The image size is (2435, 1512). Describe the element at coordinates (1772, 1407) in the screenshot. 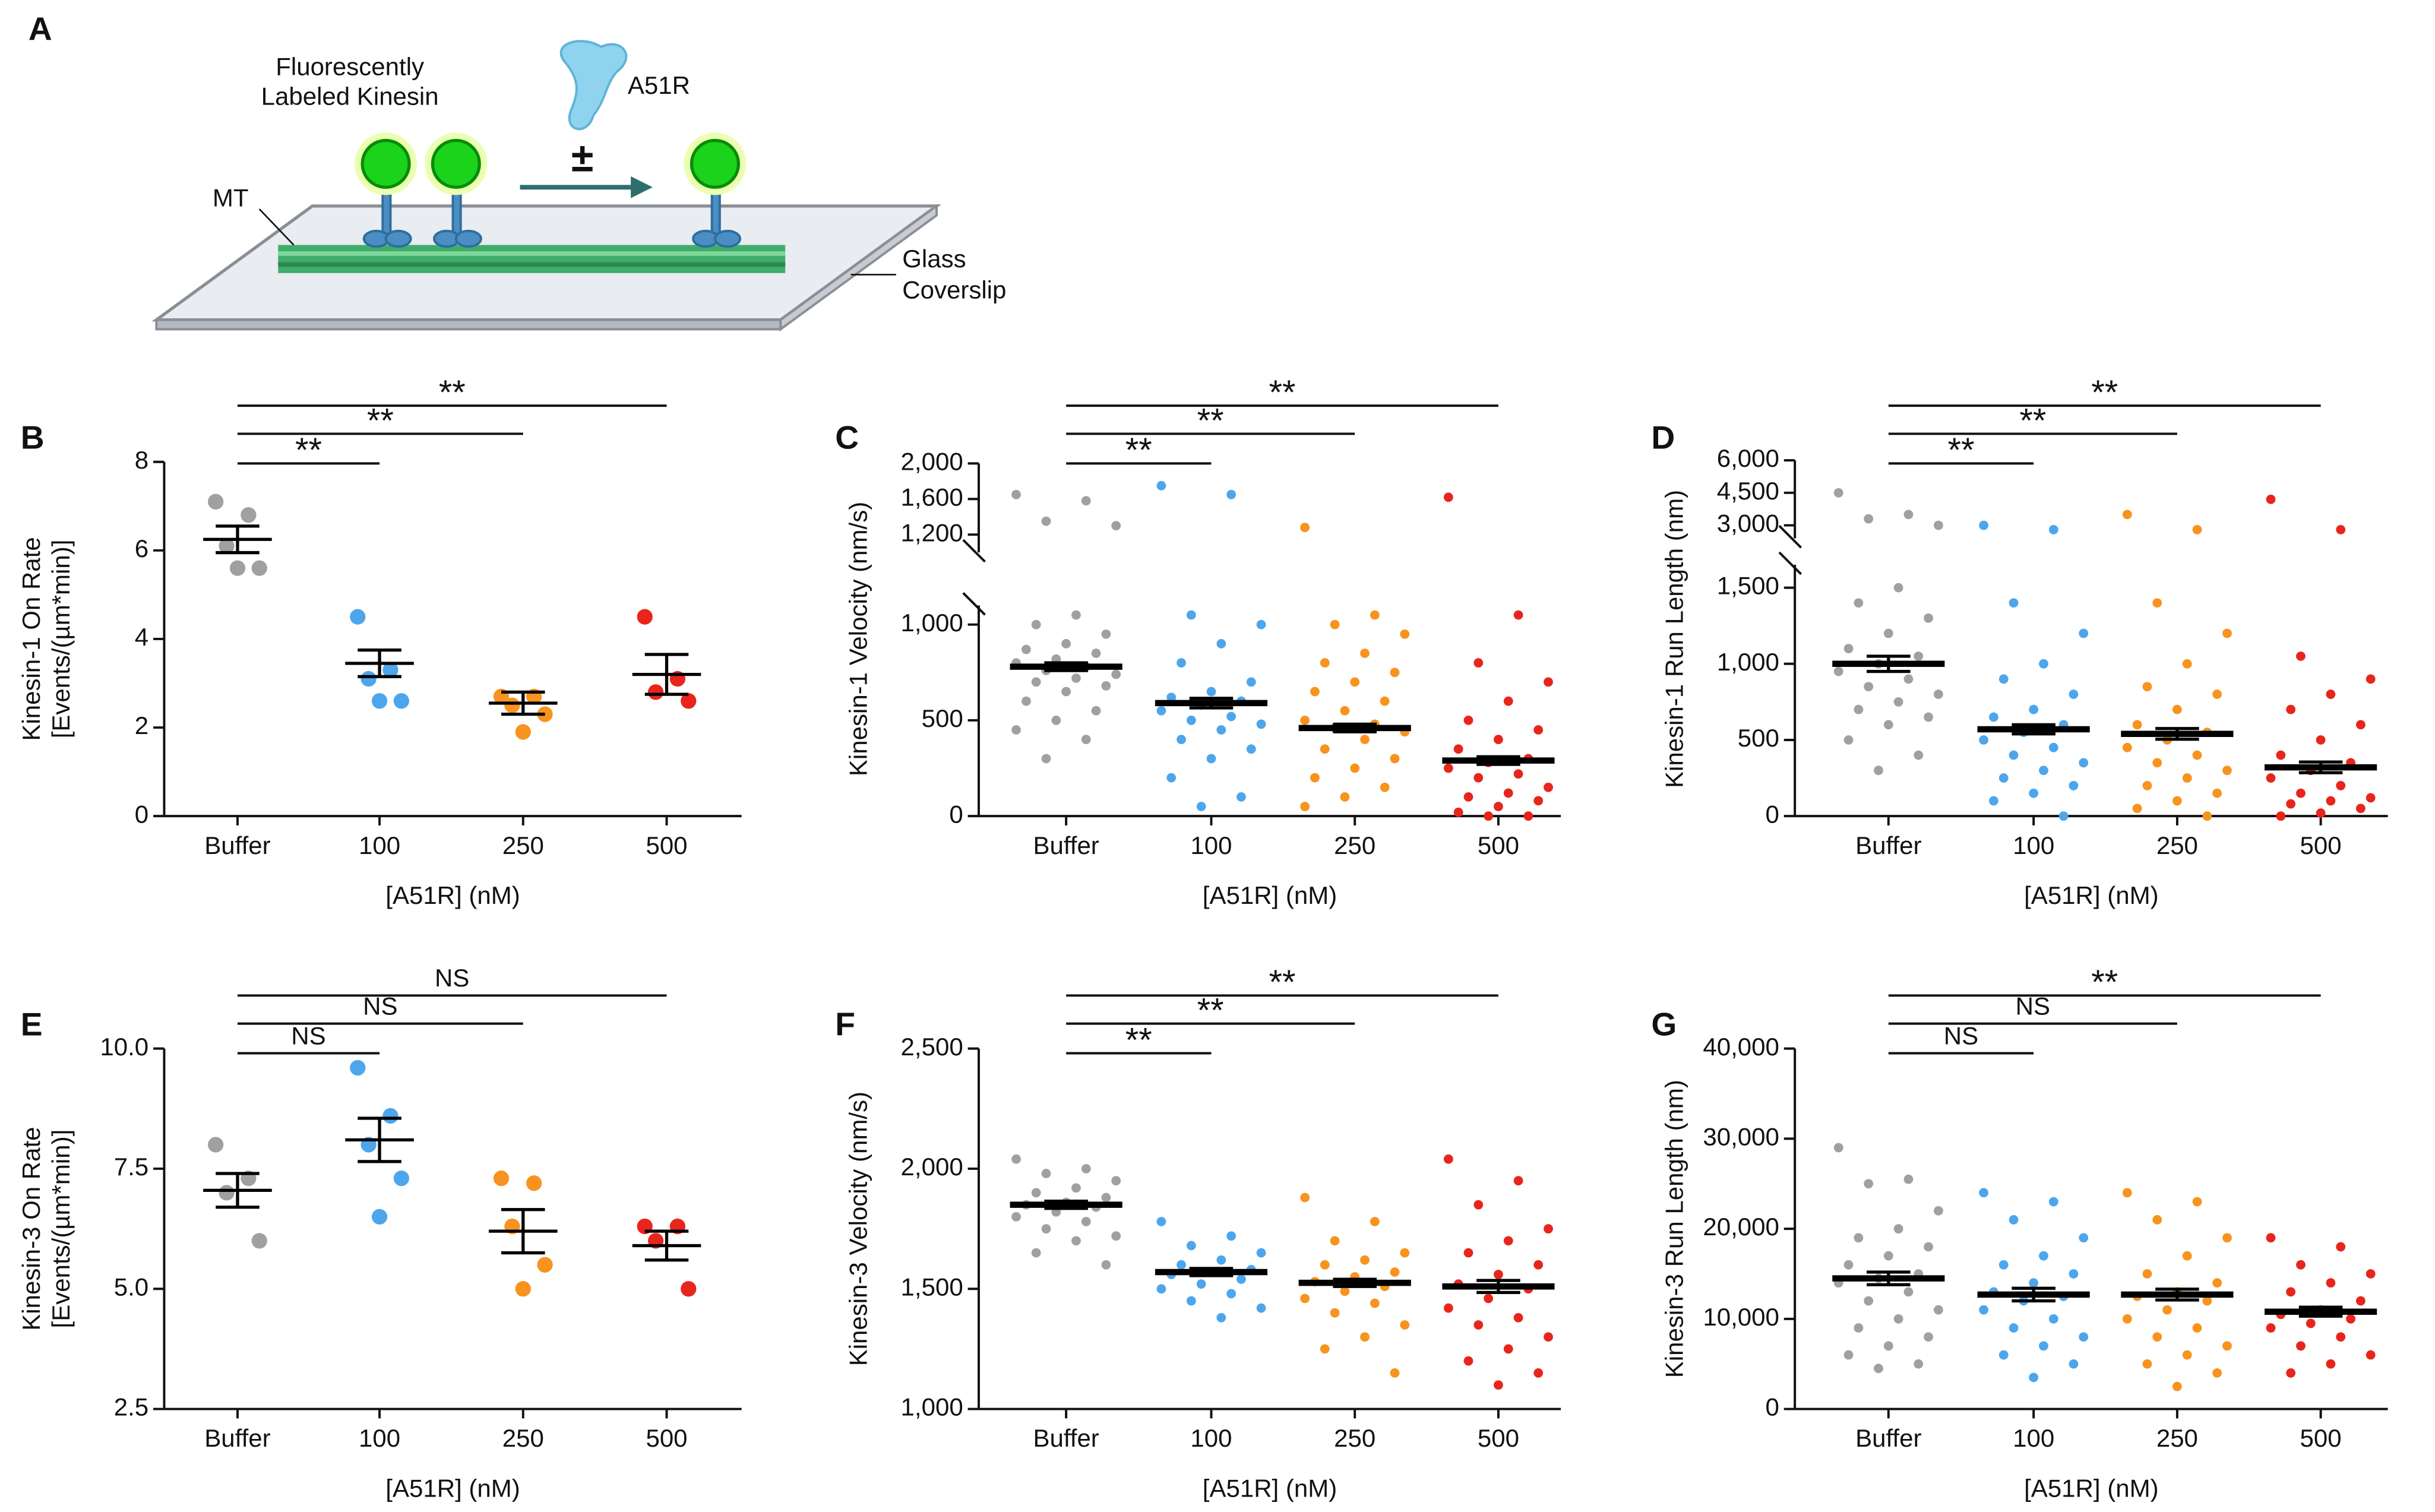

I see `y-tick-label: 0` at that location.